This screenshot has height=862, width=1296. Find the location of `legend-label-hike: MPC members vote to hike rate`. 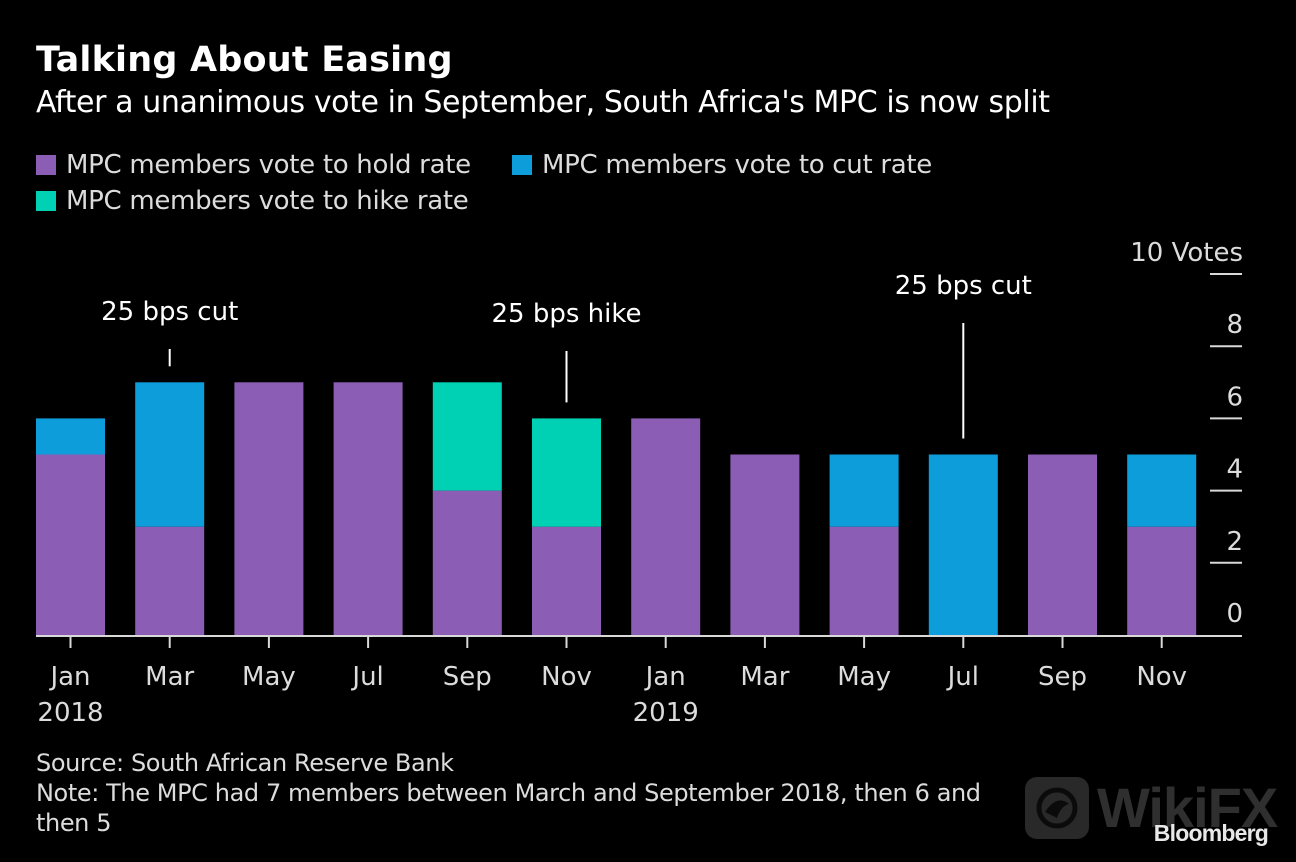

legend-label-hike: MPC members vote to hike rate is located at coordinates (267, 201).